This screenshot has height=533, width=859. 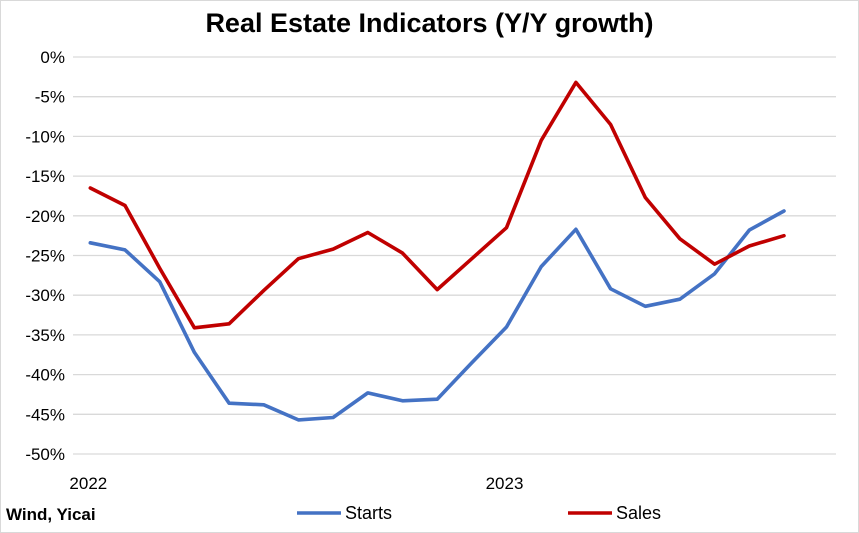 I want to click on y-tick-label: -15%, so click(x=45, y=176).